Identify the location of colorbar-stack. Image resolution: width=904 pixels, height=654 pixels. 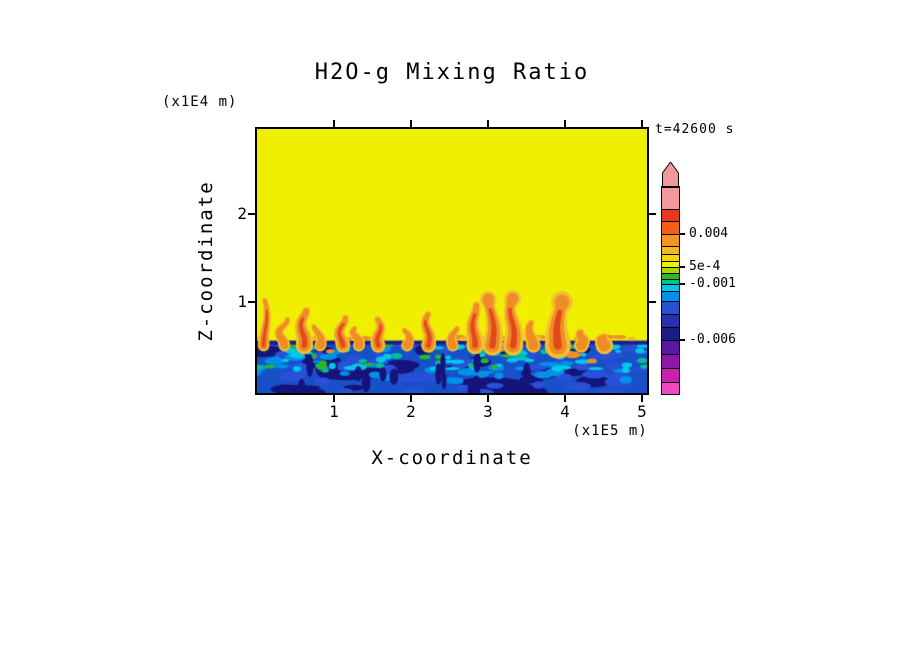
(670, 290).